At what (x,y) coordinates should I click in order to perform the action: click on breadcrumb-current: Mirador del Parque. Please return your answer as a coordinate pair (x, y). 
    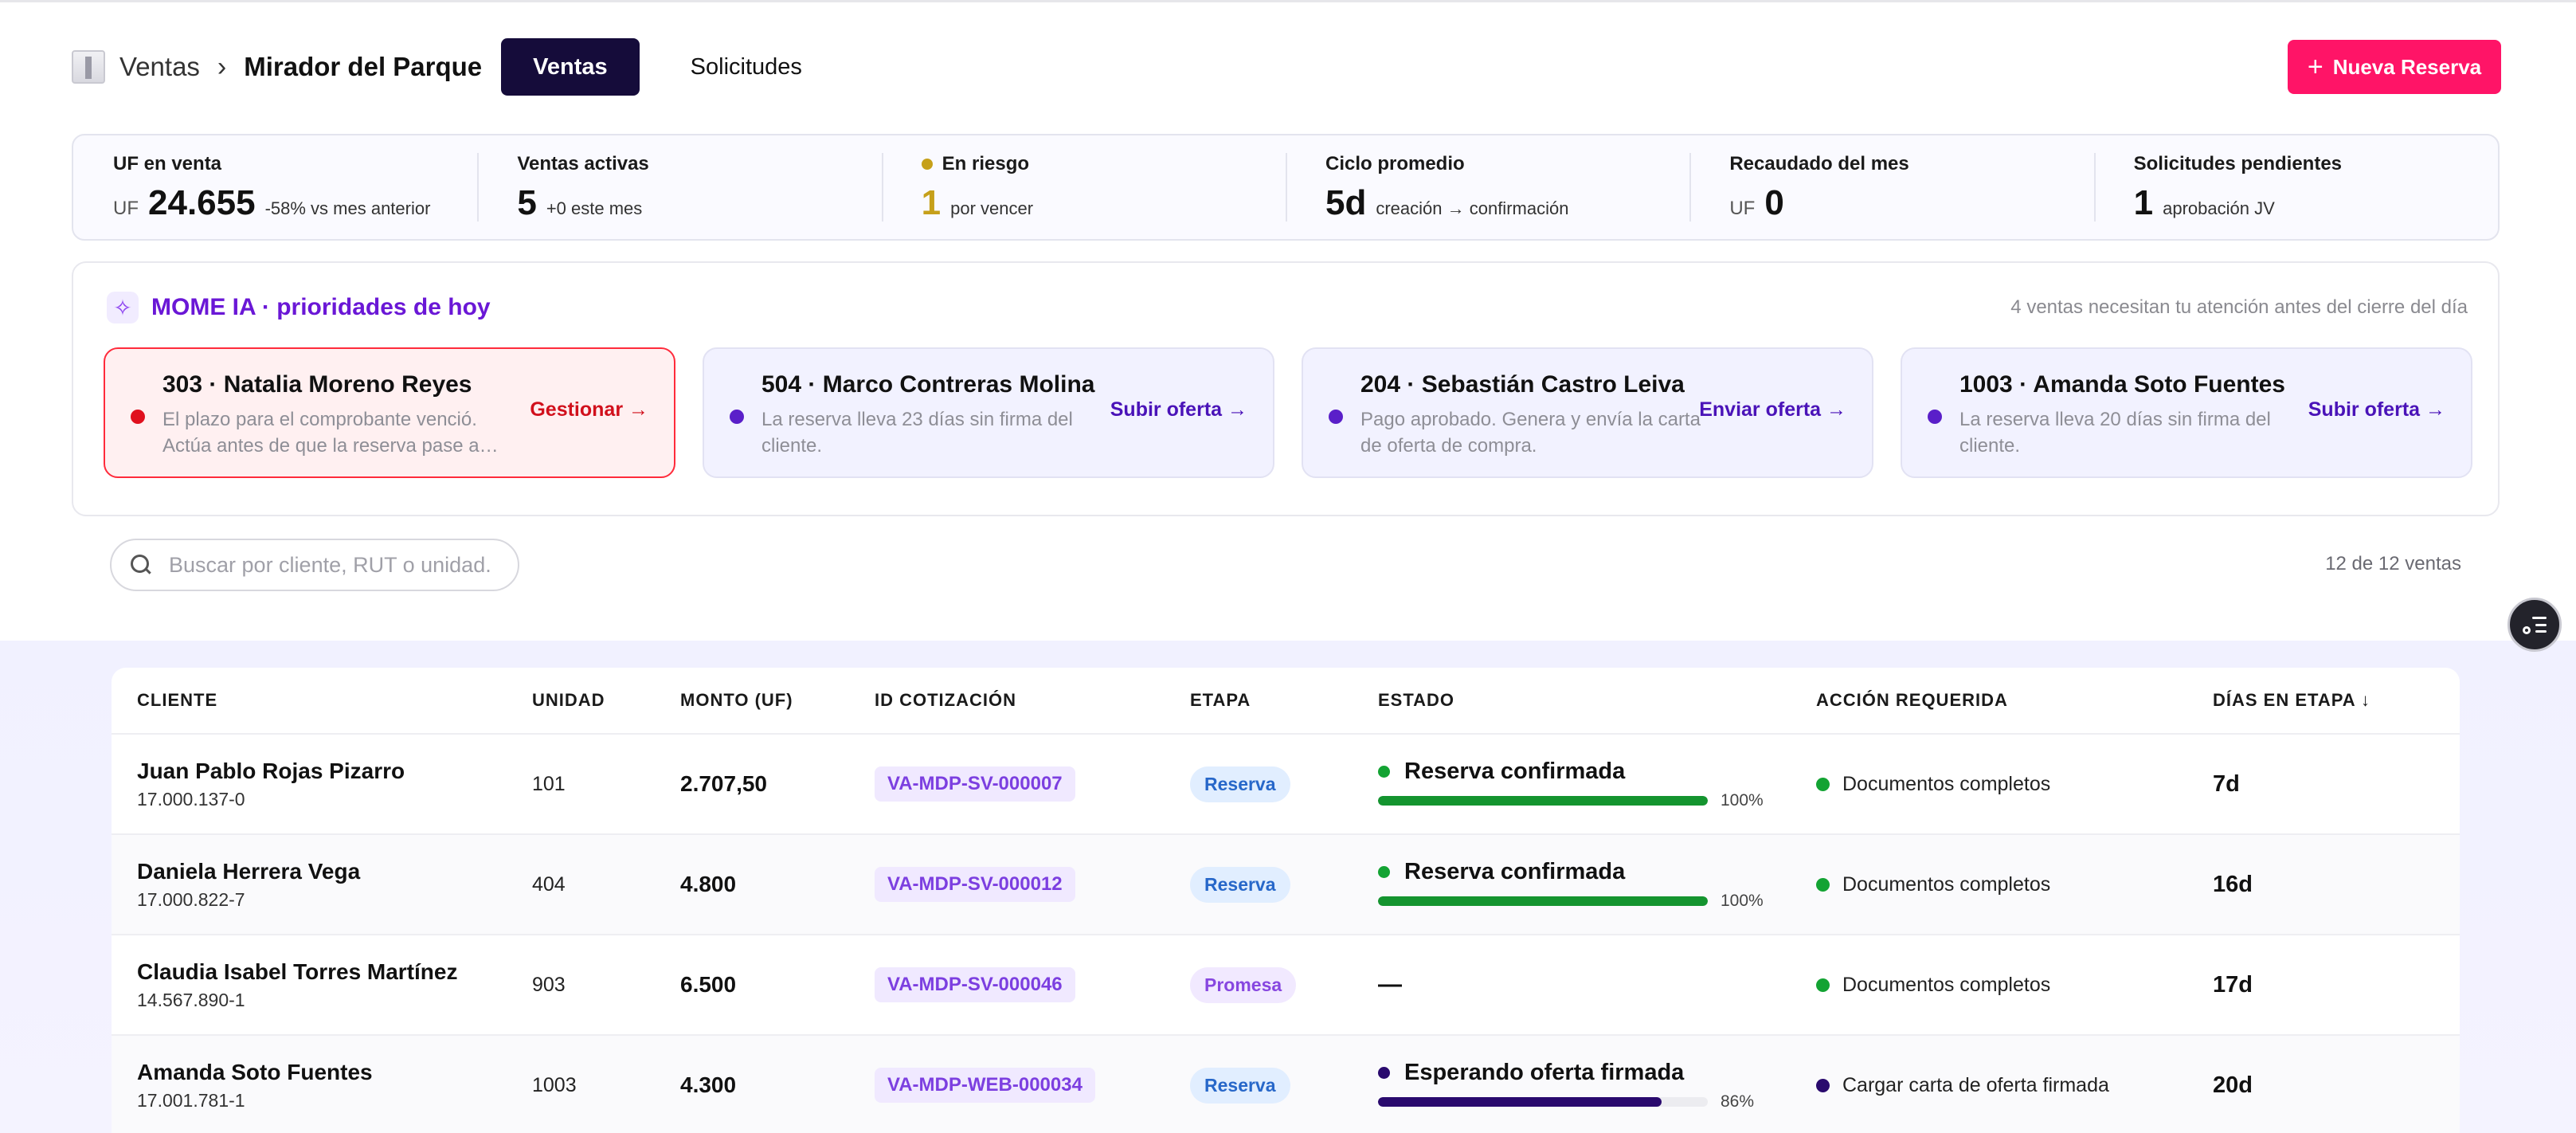
    Looking at the image, I should click on (363, 66).